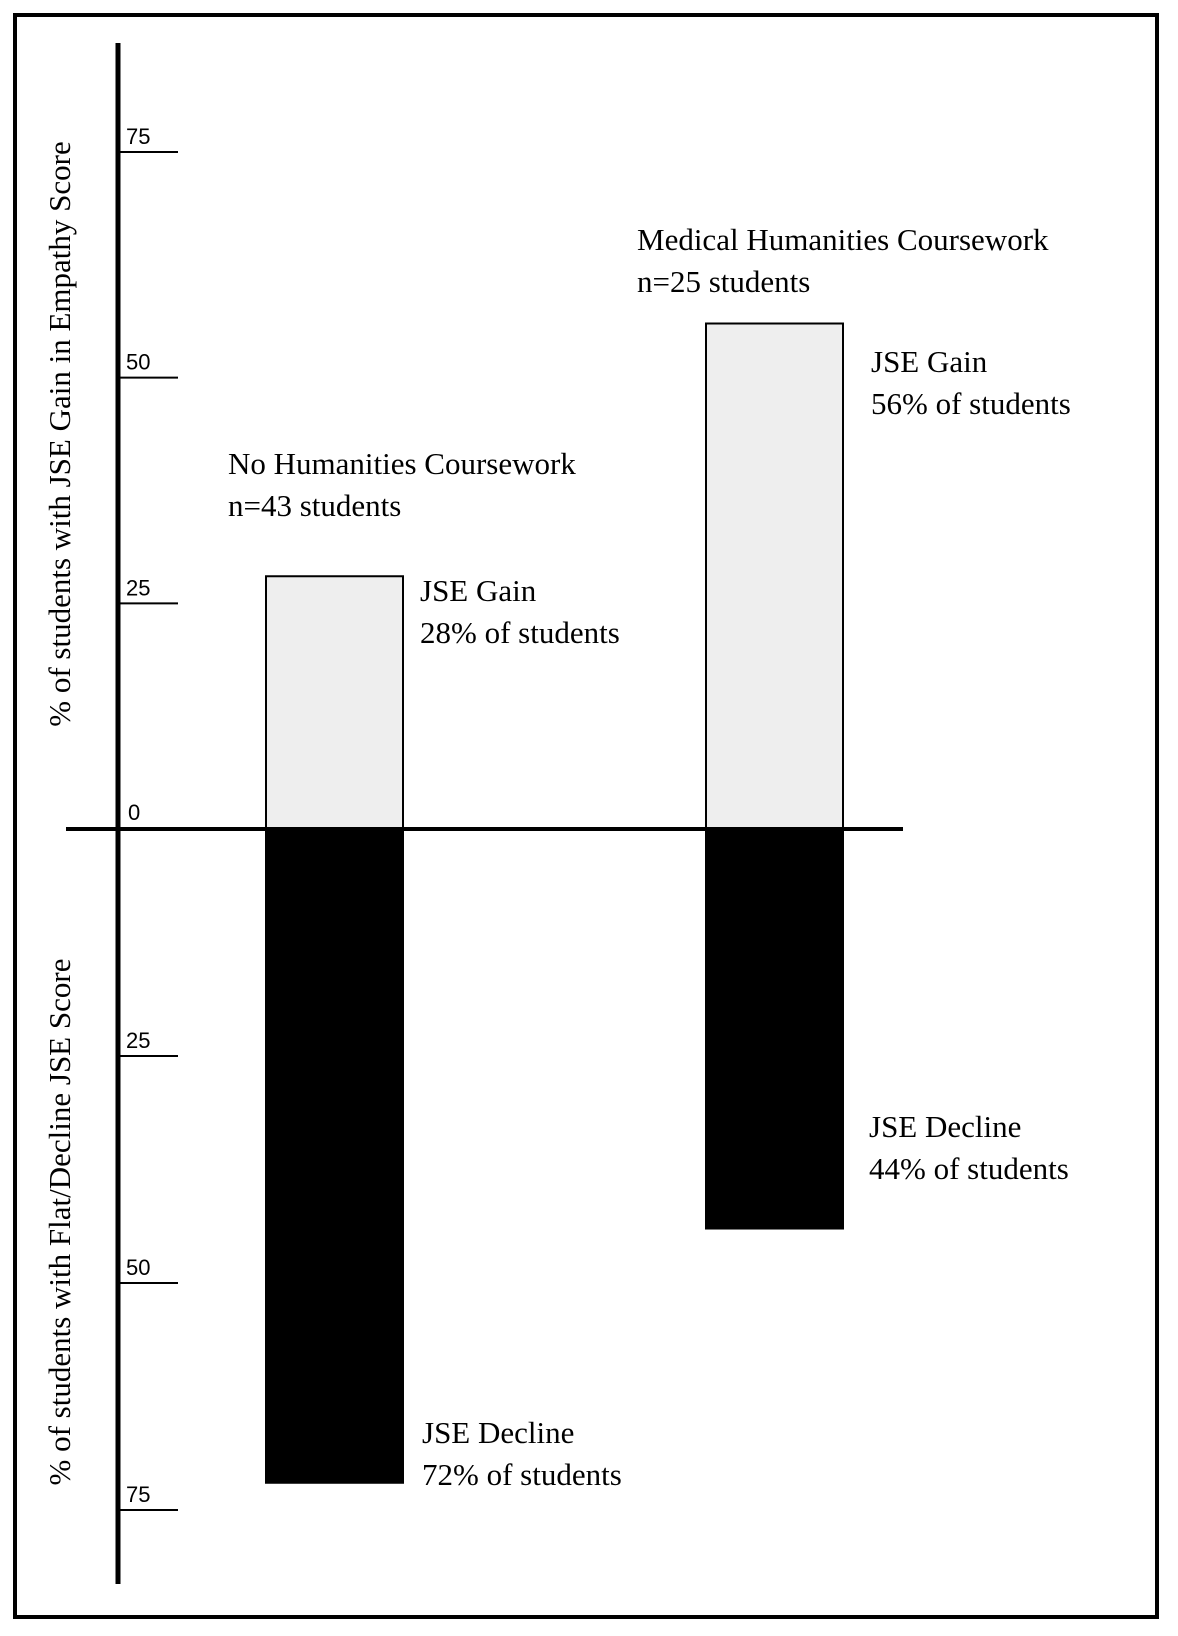 This screenshot has height=1636, width=1178. Describe the element at coordinates (498, 1432) in the screenshot. I see `decline-label-1: JSE Decline` at that location.